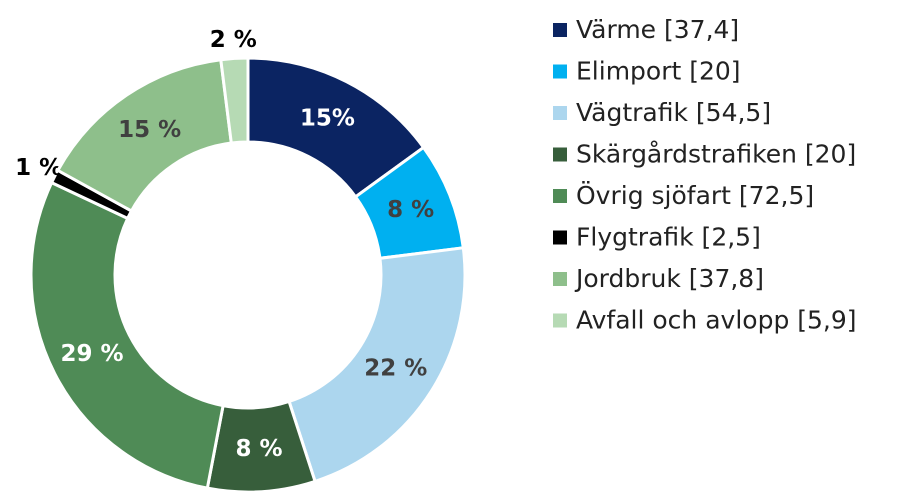 Image resolution: width=905 pixels, height=495 pixels. What do you see at coordinates (38, 168) in the screenshot?
I see `data-label: 1 %` at bounding box center [38, 168].